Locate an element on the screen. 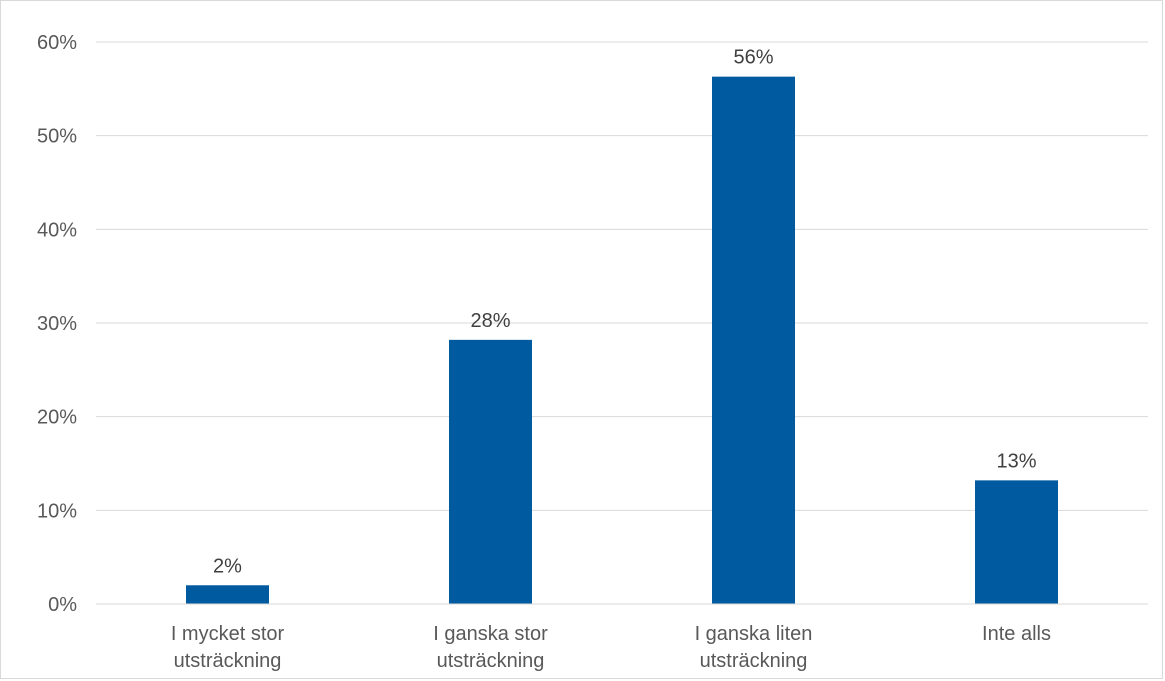 This screenshot has width=1165, height=681. data-label-3: 13% is located at coordinates (1016, 461).